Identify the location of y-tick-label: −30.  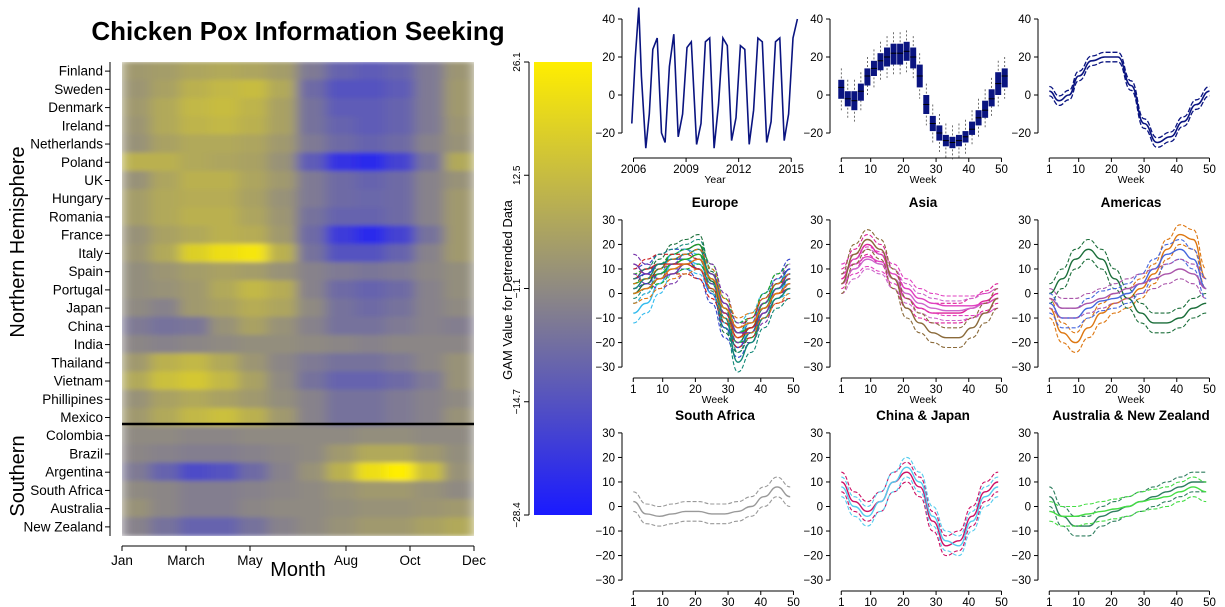
(1021, 581).